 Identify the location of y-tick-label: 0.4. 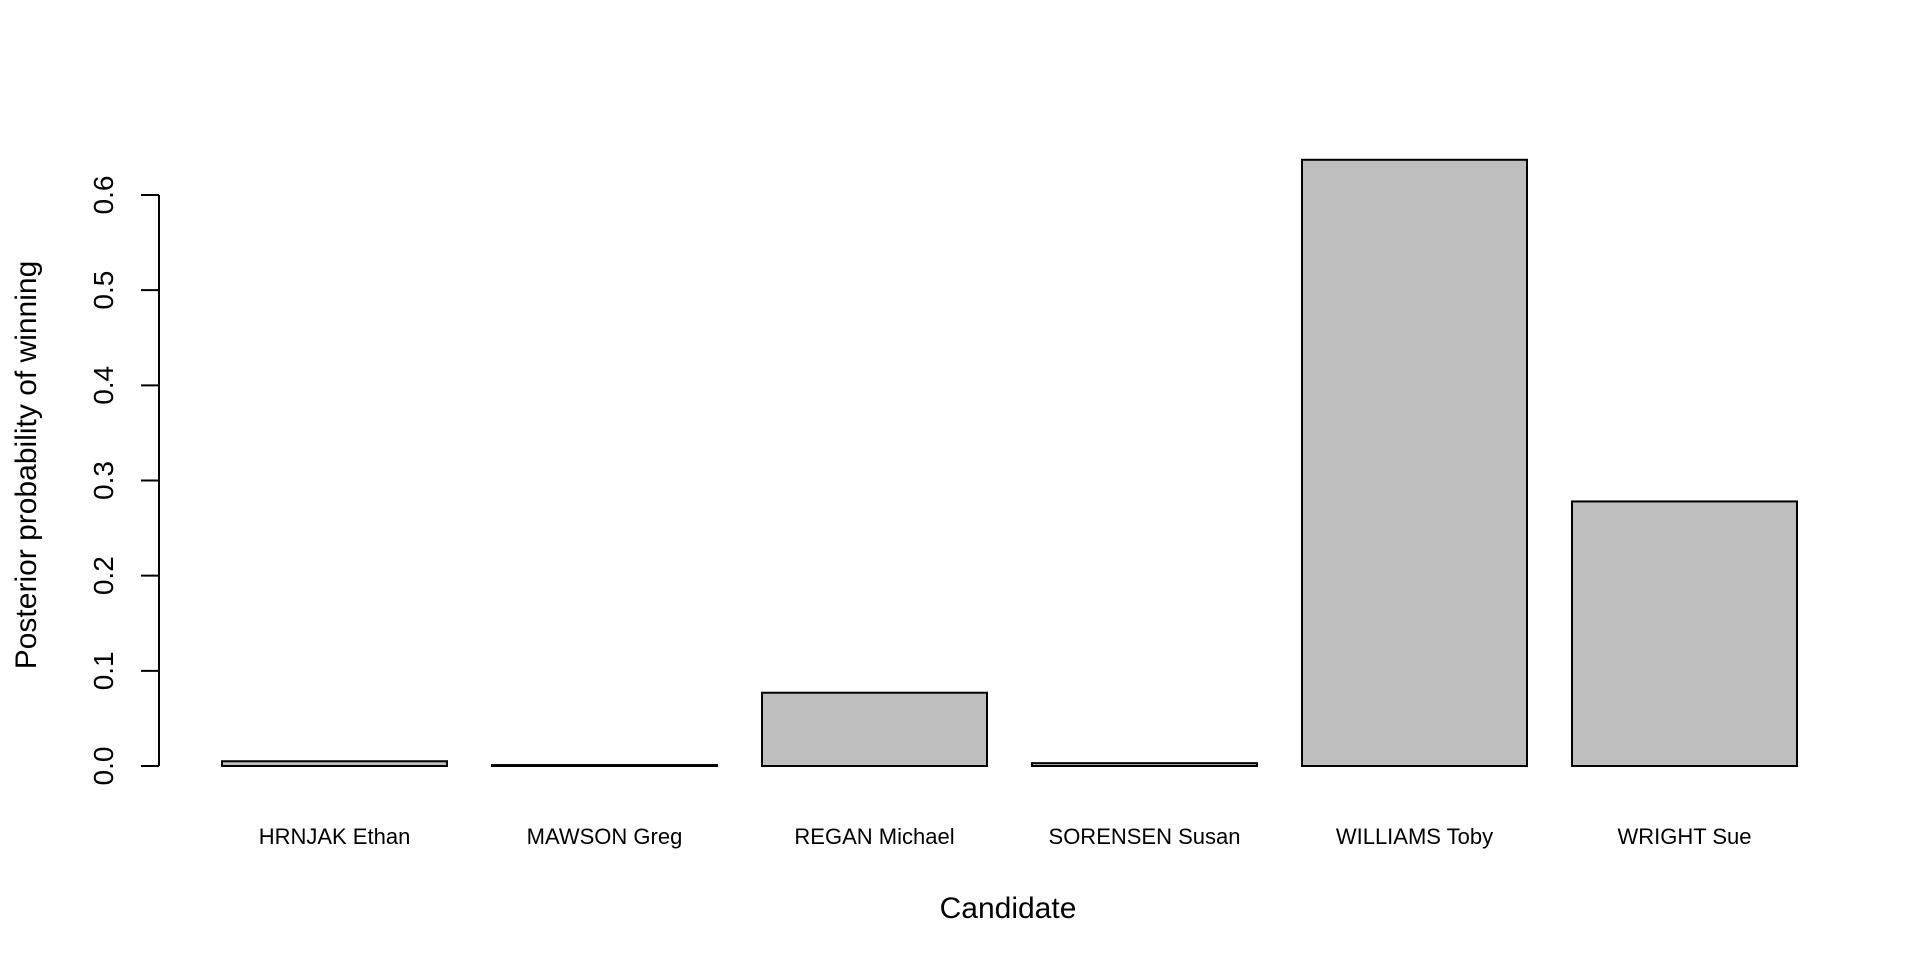
(103, 385).